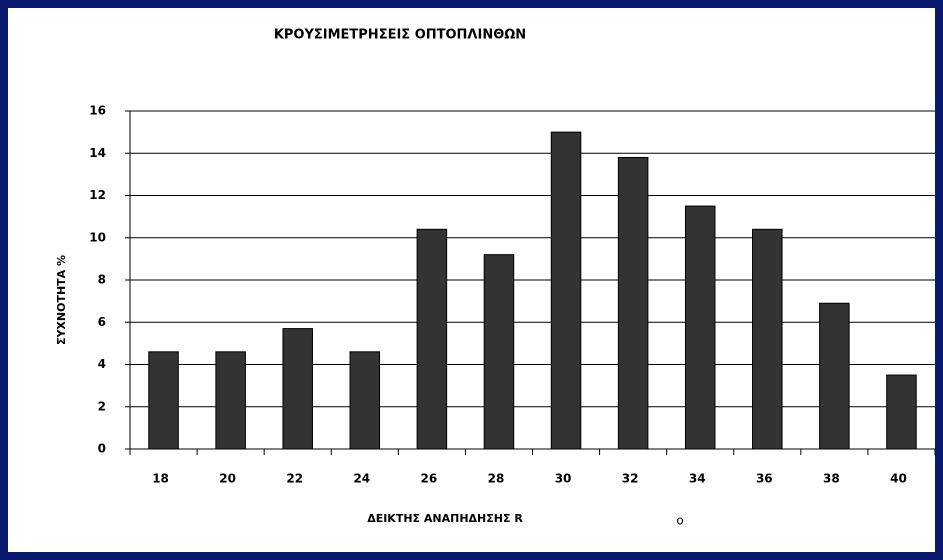 The width and height of the screenshot is (943, 560). Describe the element at coordinates (61, 300) in the screenshot. I see `y-axis-label: ΣΥΧΝΟΤΗΤΑ %` at that location.